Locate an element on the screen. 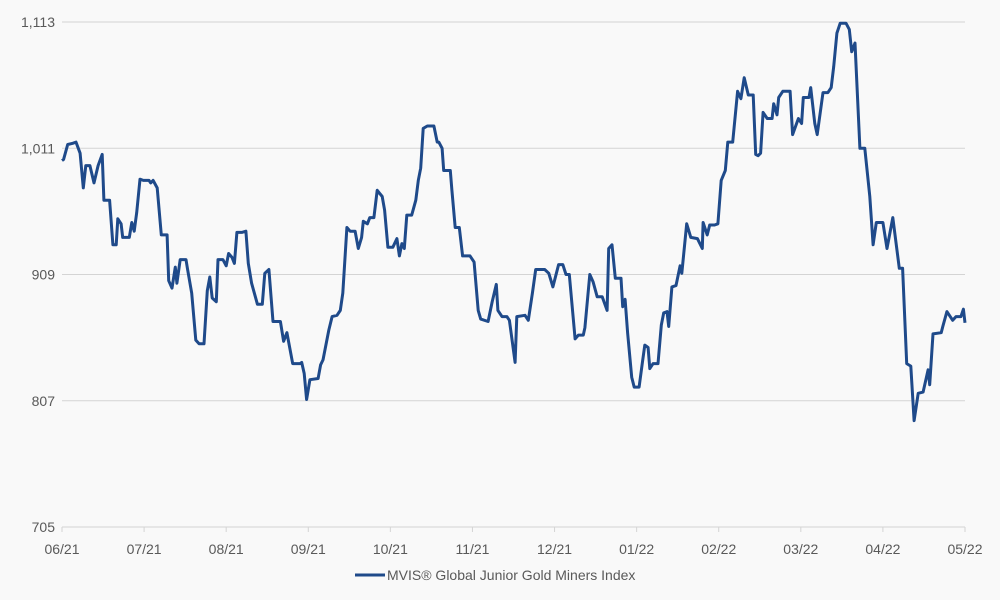 The image size is (1000, 600). x-tick-label: 08/21 is located at coordinates (226, 549).